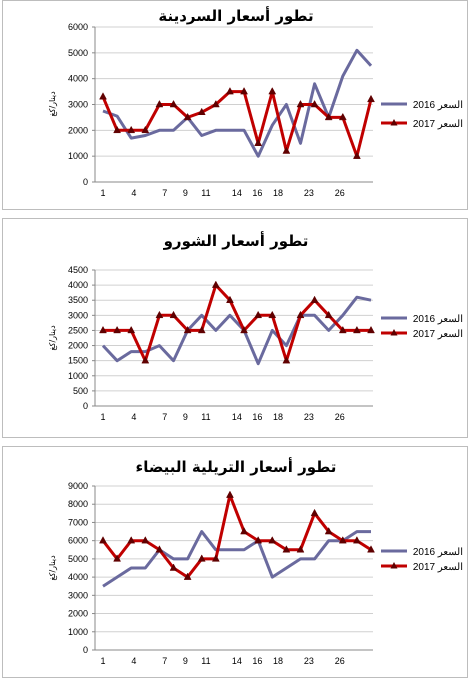  What do you see at coordinates (78, 486) in the screenshot?
I see `y-tick-label: 9000` at bounding box center [78, 486].